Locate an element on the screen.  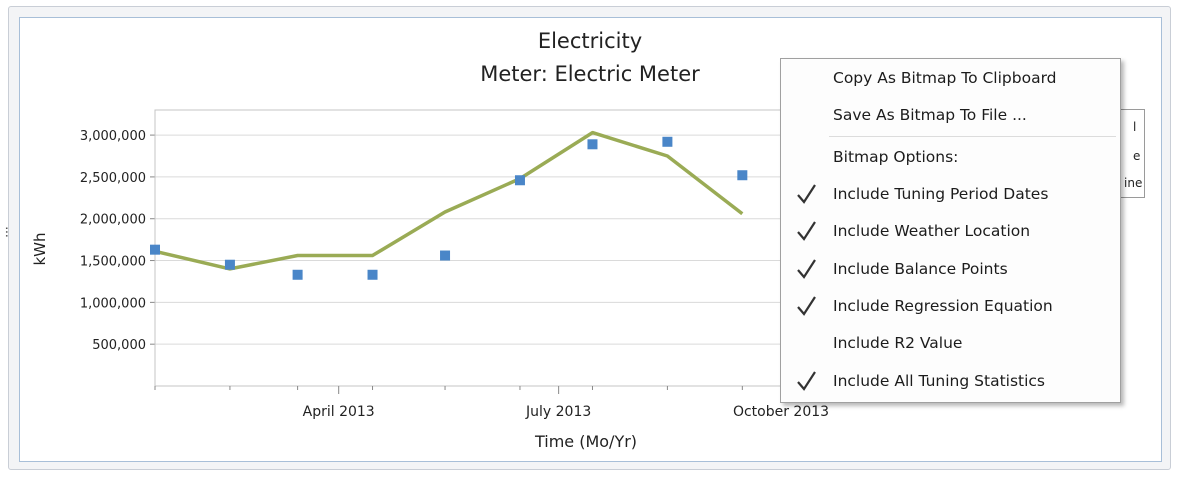
x-tick-label: April 2013 is located at coordinates (339, 412).